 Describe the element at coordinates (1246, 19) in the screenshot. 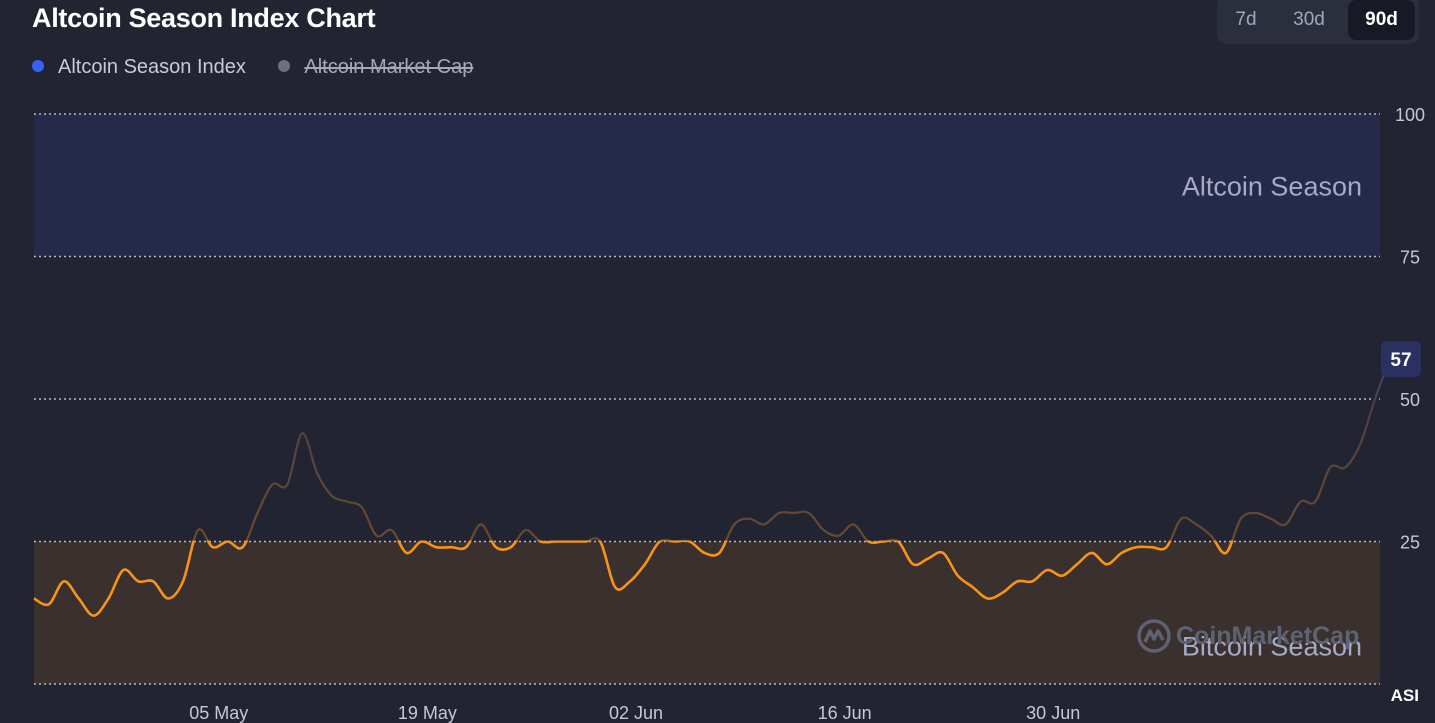

I see `range-7d-button: 7d` at that location.